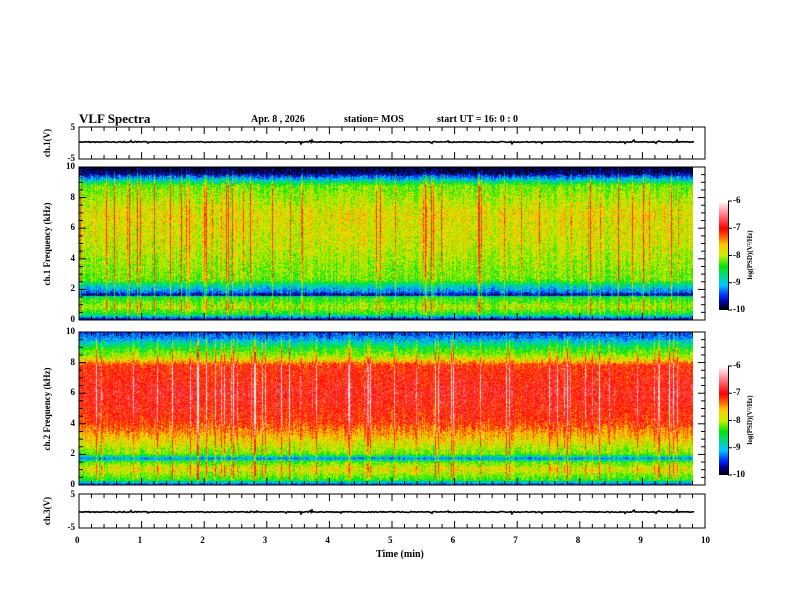 Image resolution: width=792 pixels, height=612 pixels. What do you see at coordinates (750, 420) in the screenshot?
I see `ch2-colorbar-label: log(PSD)(V²/Hz)` at bounding box center [750, 420].